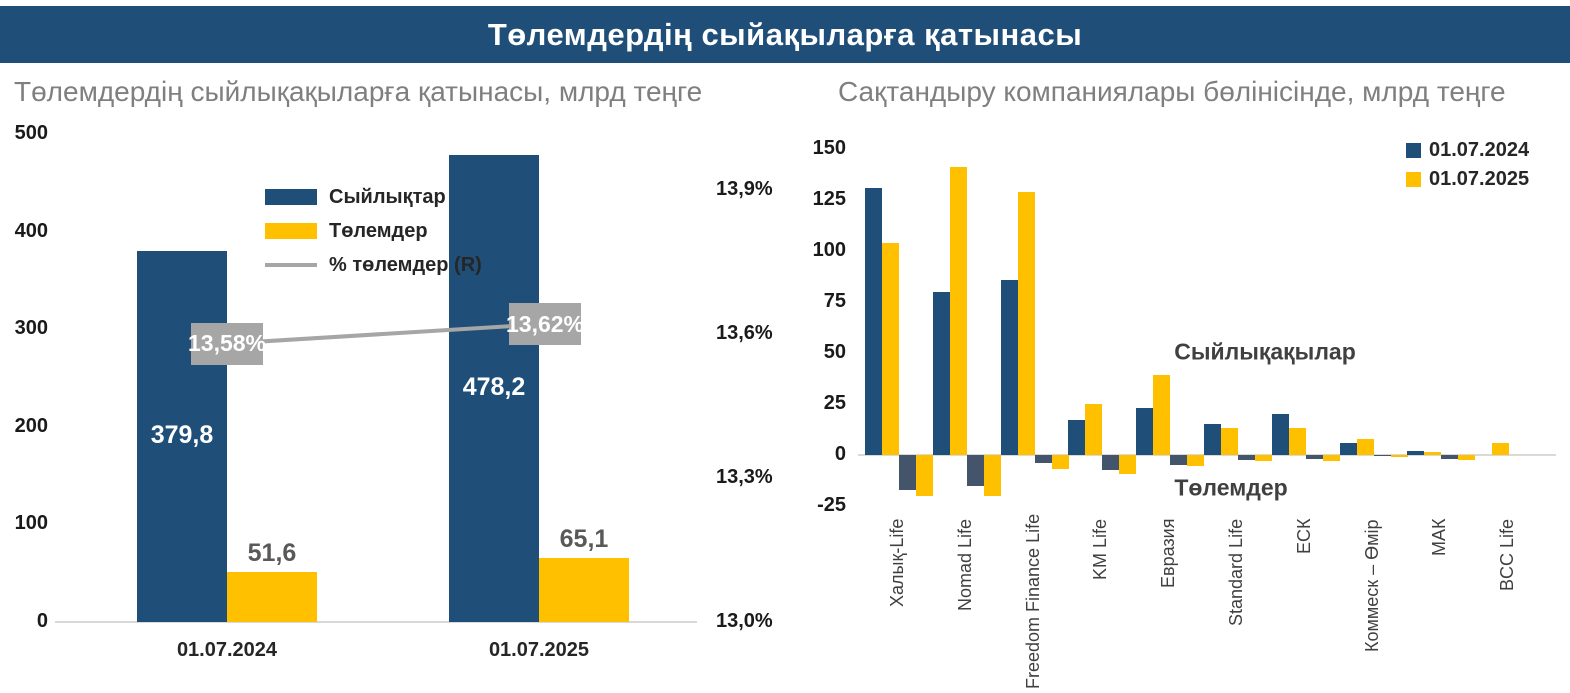  Describe the element at coordinates (1479, 149) in the screenshot. I see `legend-label: 01.07.2024` at that location.